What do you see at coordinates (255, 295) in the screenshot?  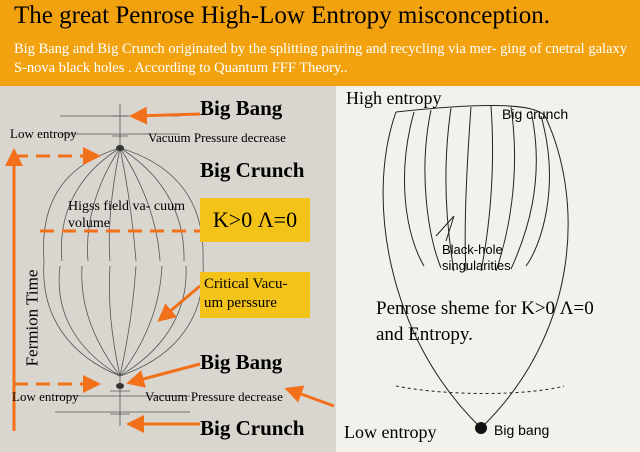 I see `critical-vacuum-box: Critical Vacu- um perssure` at bounding box center [255, 295].